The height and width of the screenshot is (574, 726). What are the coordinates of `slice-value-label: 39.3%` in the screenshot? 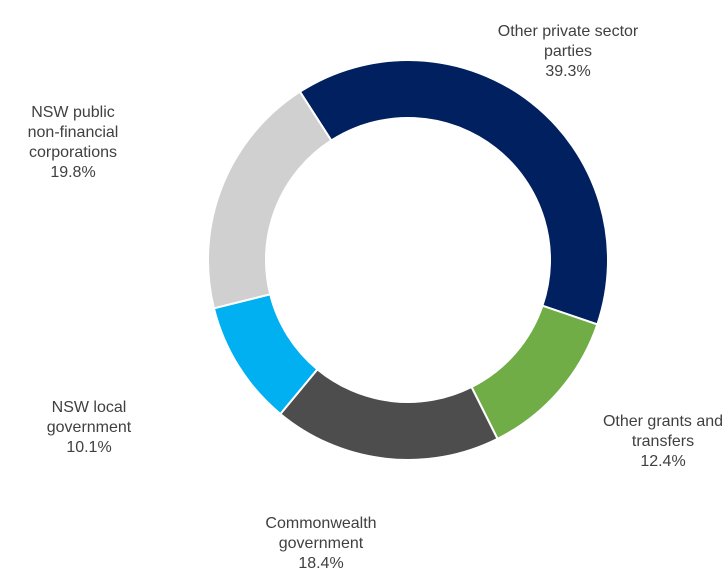 It's located at (567, 71).